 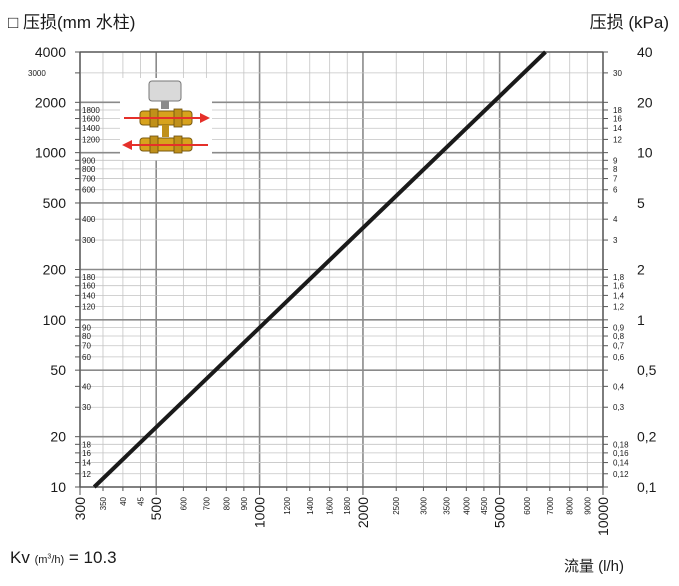 I want to click on y-tick-label-left: 60, so click(x=86, y=357).